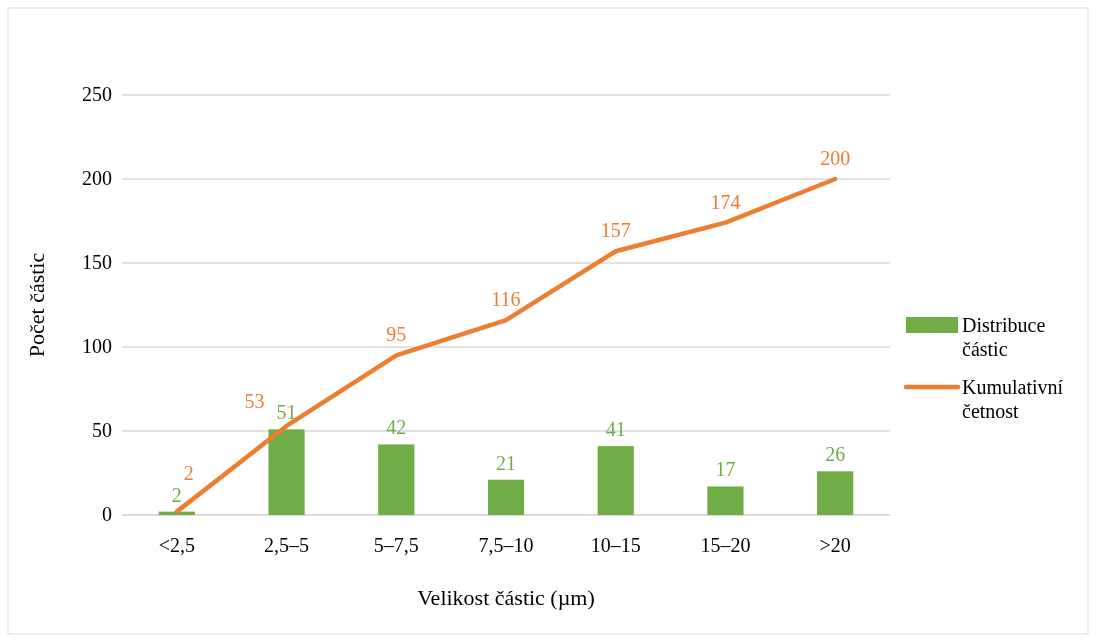 Image resolution: width=1096 pixels, height=642 pixels. What do you see at coordinates (396, 334) in the screenshot?
I see `data-label: 95` at bounding box center [396, 334].